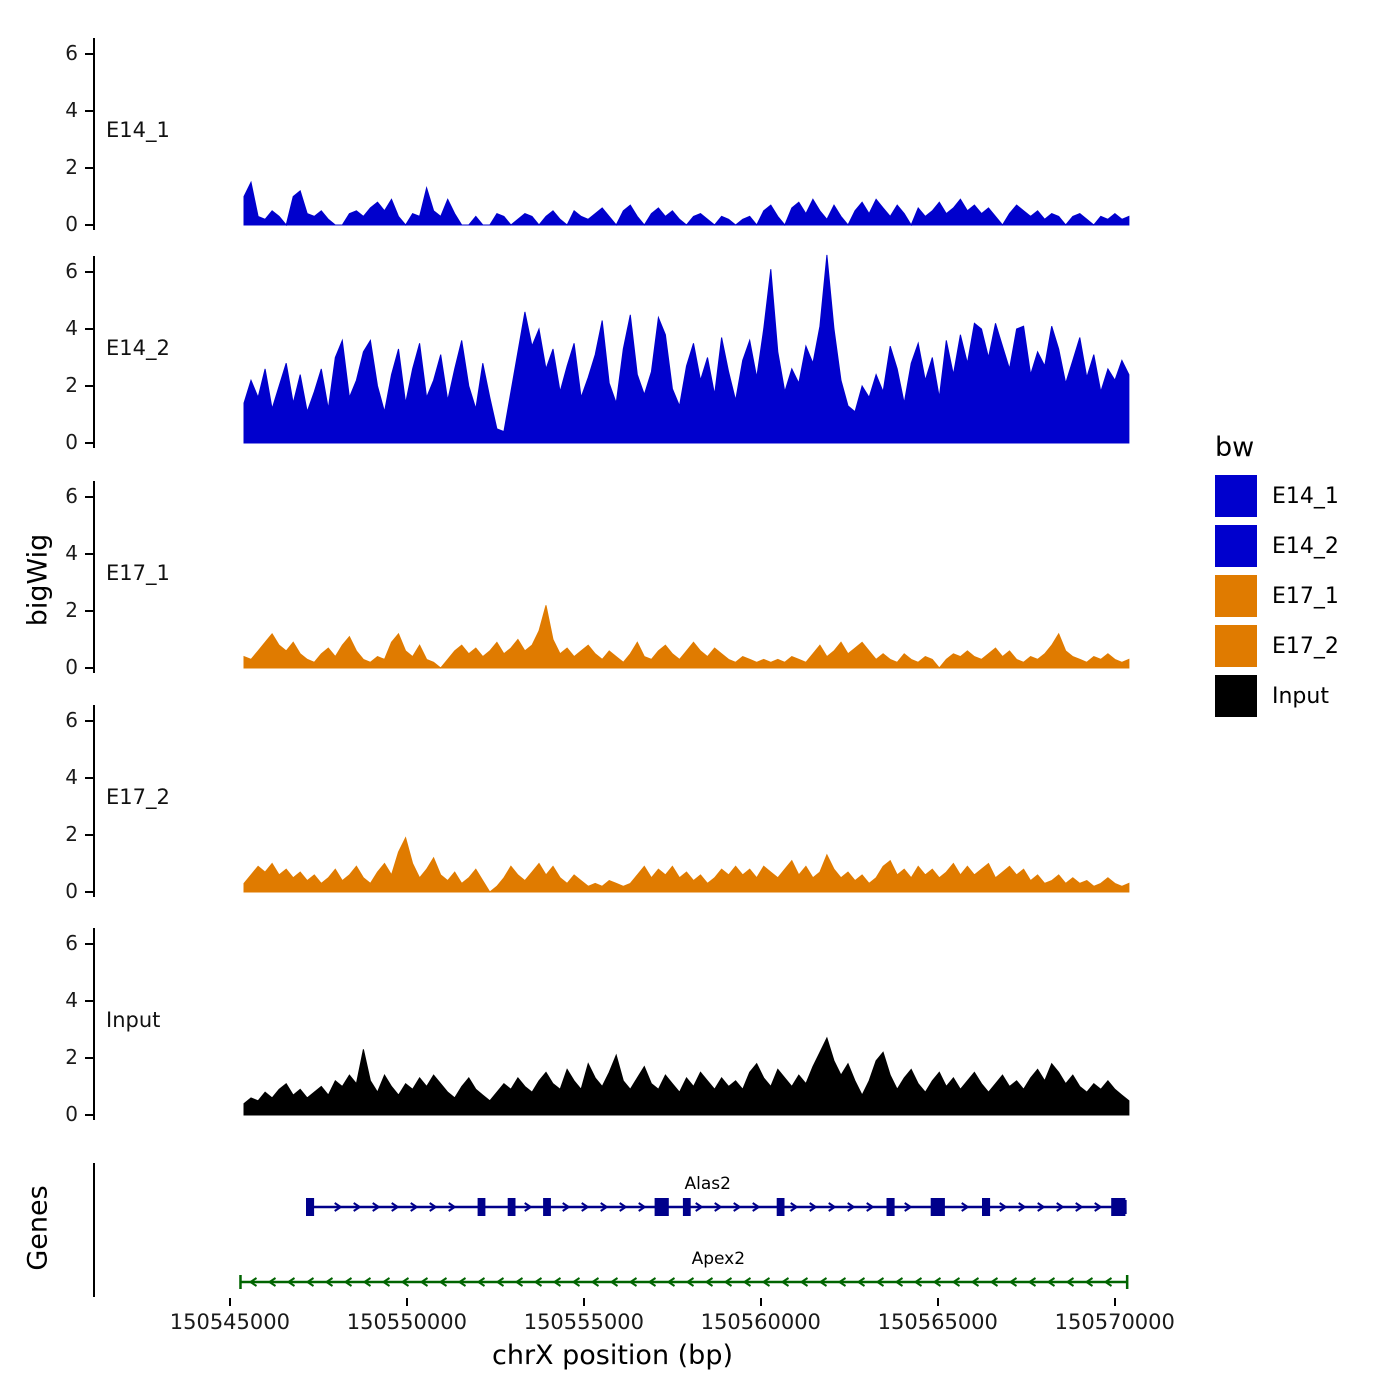 Image resolution: width=1400 pixels, height=1400 pixels. Describe the element at coordinates (138, 797) in the screenshot. I see `track-label: E17_2` at that location.